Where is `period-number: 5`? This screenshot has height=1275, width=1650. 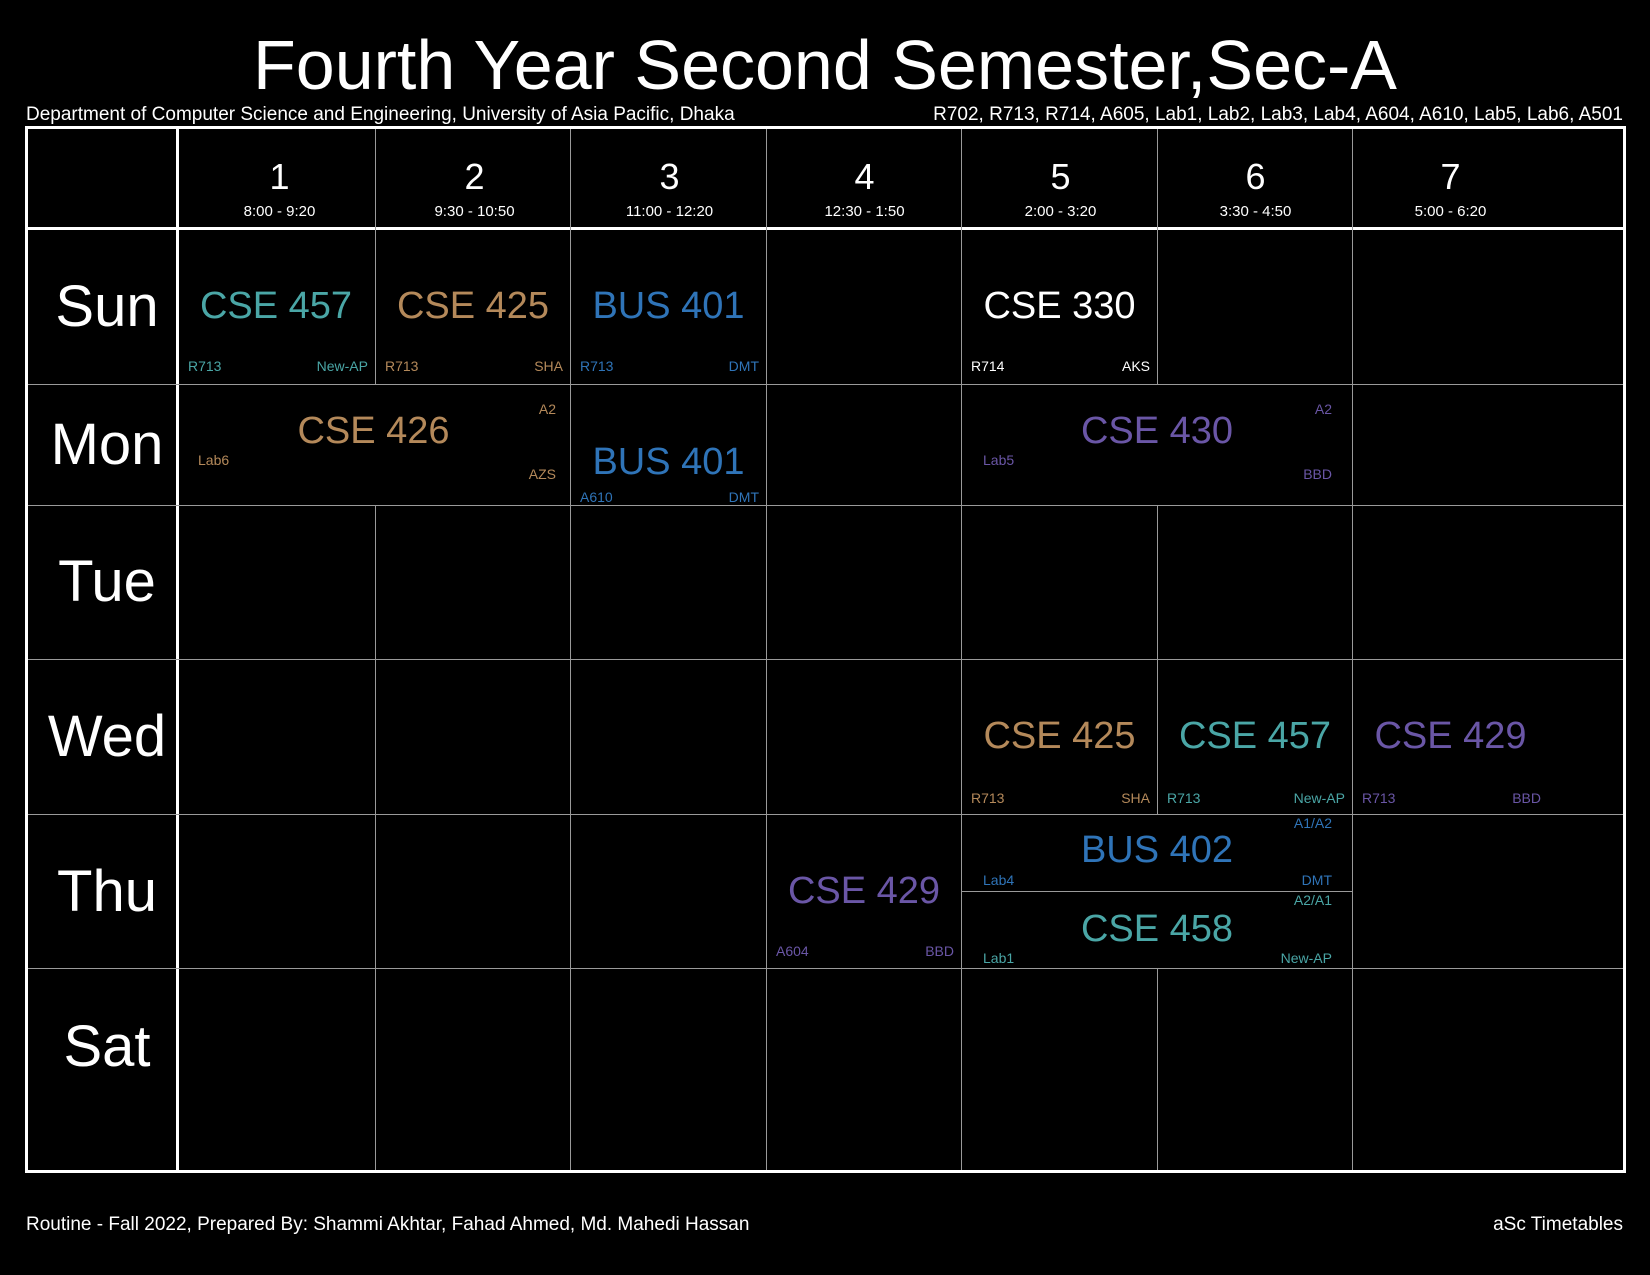 period-number: 5 is located at coordinates (1060, 176).